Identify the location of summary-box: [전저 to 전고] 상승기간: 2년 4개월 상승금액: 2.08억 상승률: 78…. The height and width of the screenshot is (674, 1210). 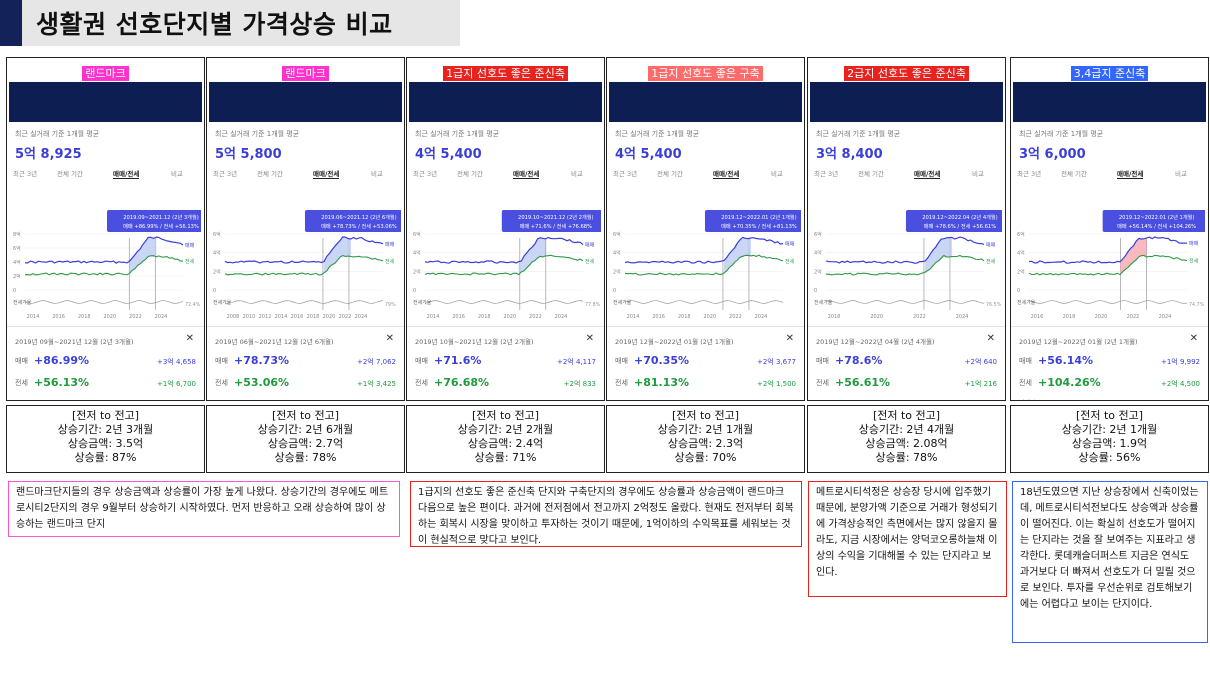
(906, 439).